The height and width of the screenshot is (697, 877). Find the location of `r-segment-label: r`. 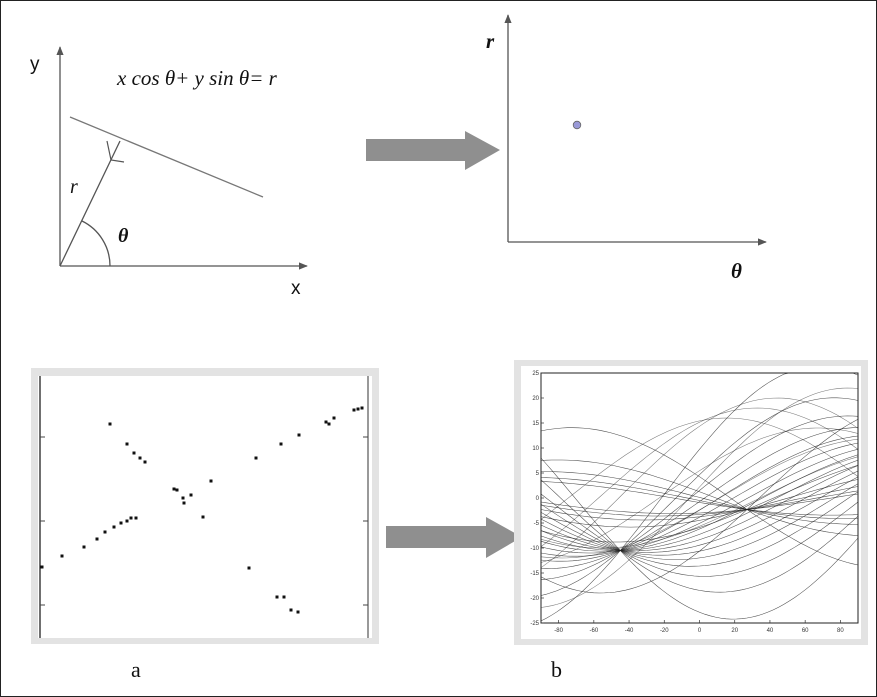

r-segment-label: r is located at coordinates (74, 187).